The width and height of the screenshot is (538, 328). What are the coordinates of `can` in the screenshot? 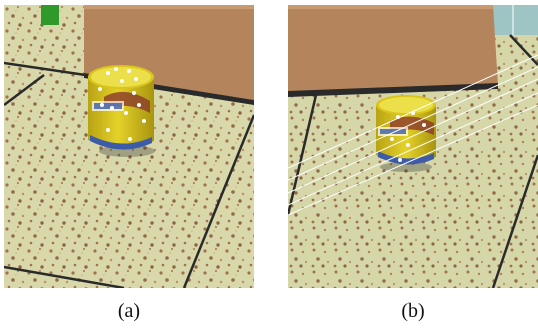 It's located at (121, 111).